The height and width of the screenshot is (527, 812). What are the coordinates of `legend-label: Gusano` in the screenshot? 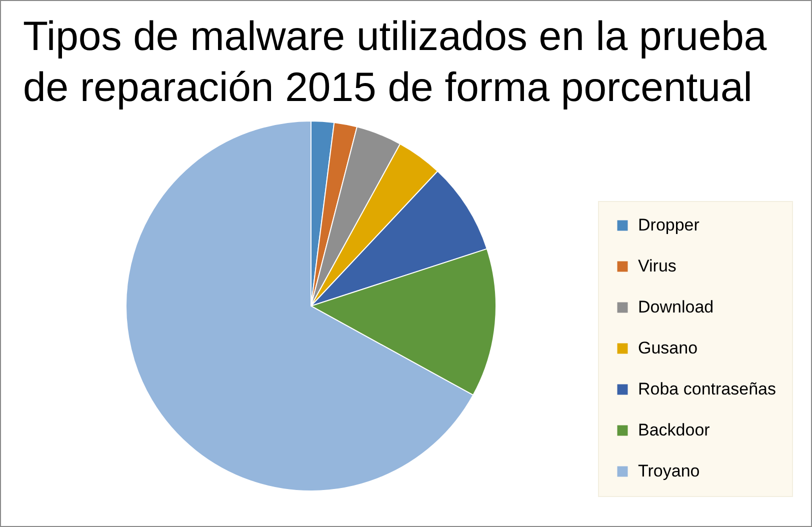 It's located at (668, 348).